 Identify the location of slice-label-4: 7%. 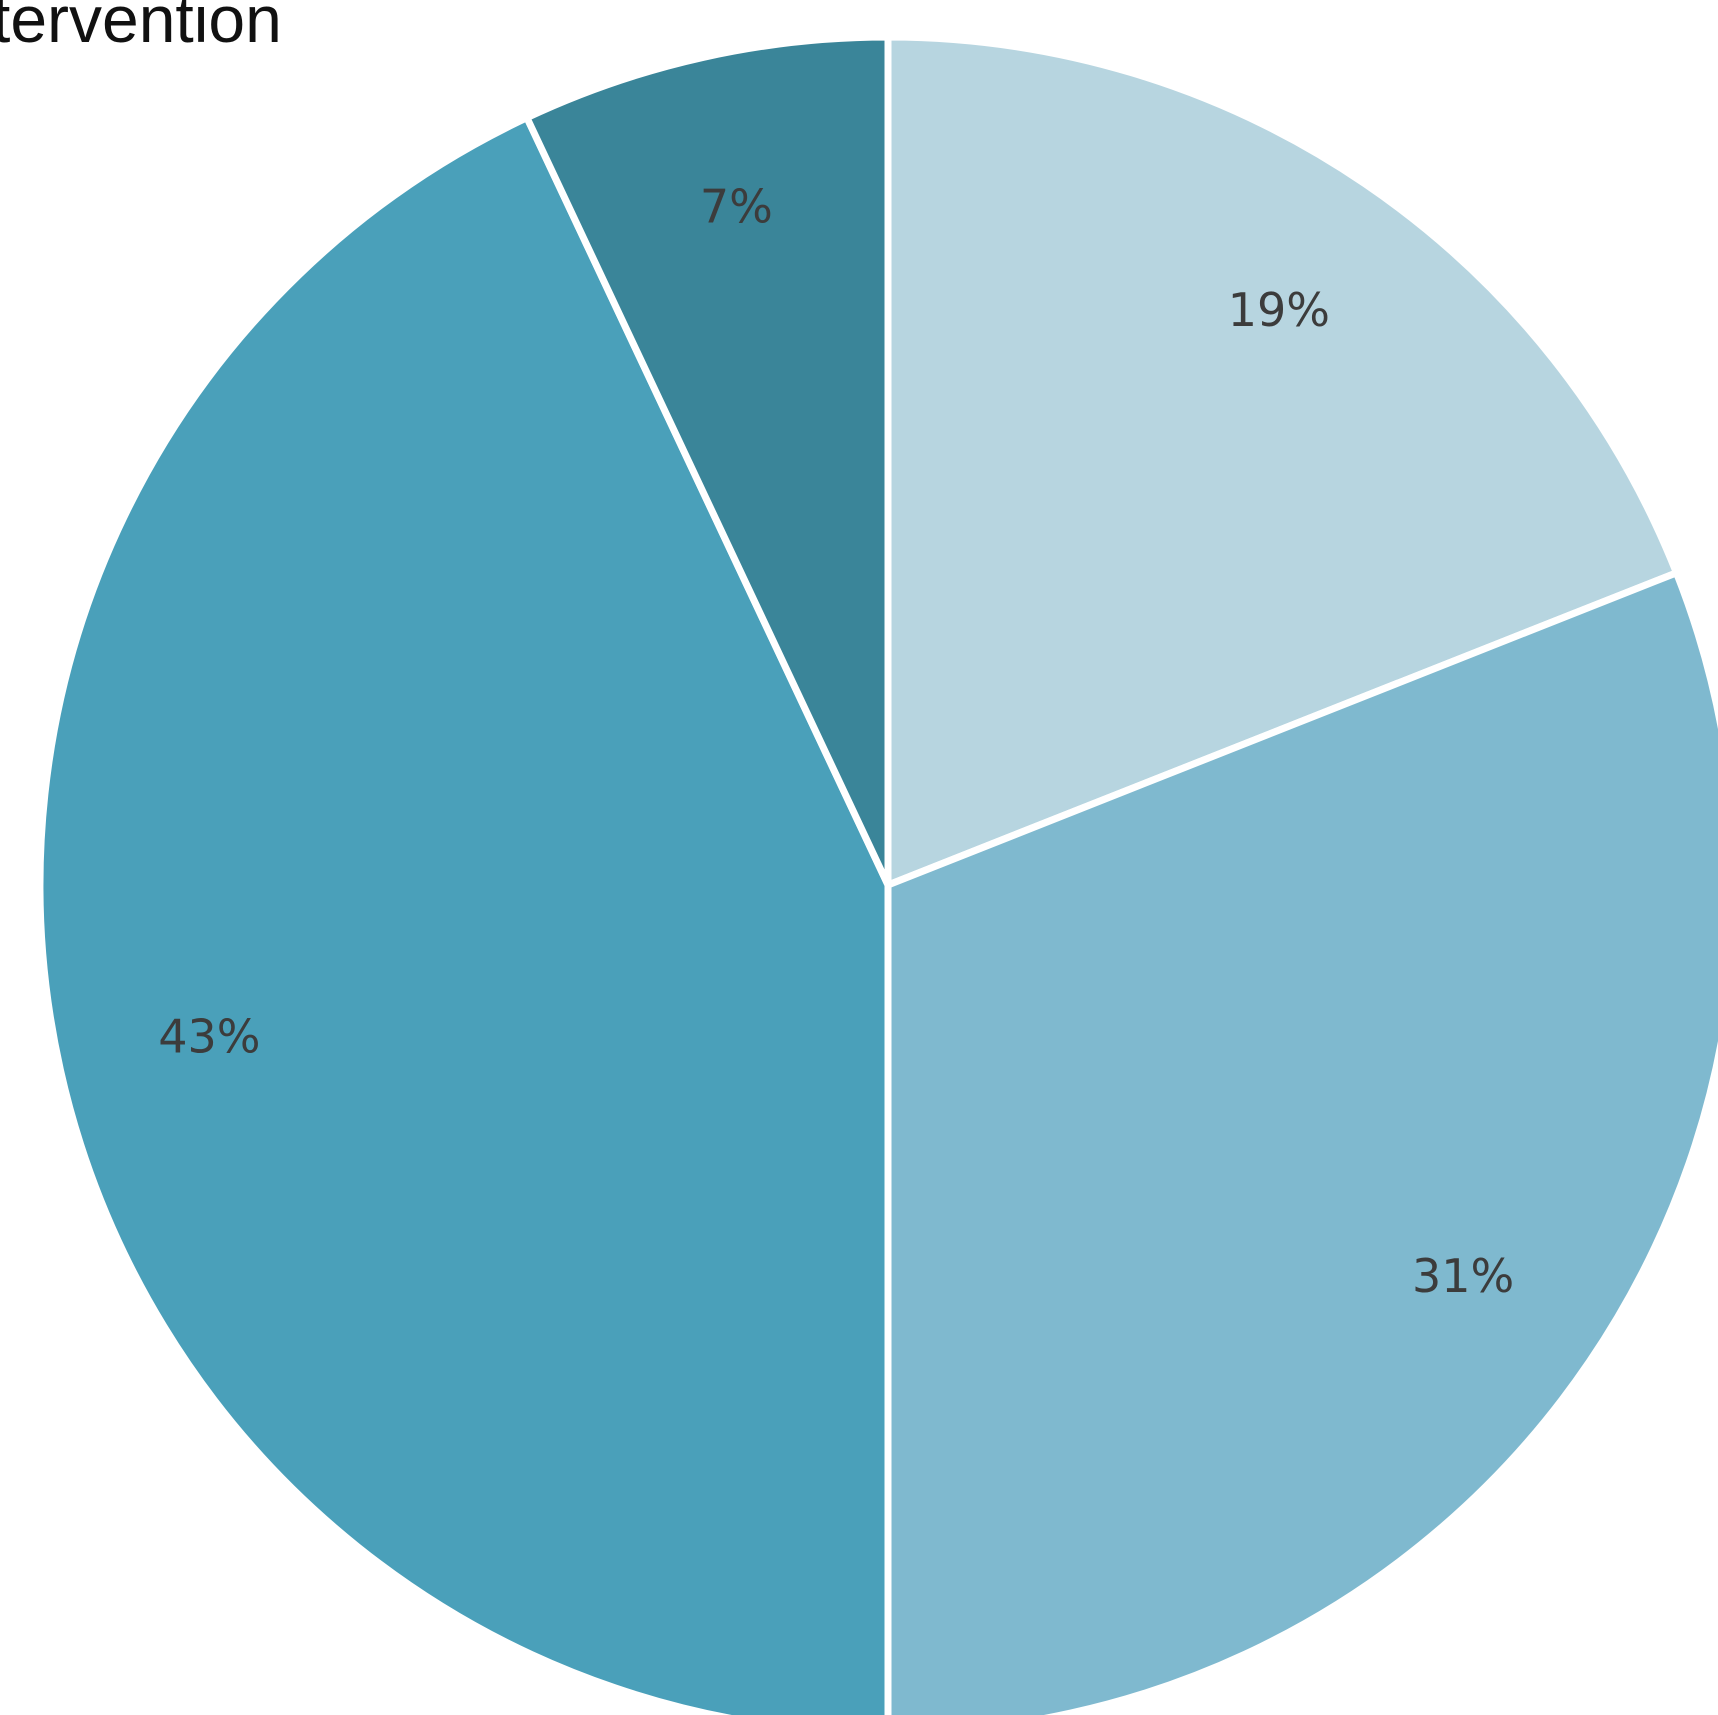
(736, 206).